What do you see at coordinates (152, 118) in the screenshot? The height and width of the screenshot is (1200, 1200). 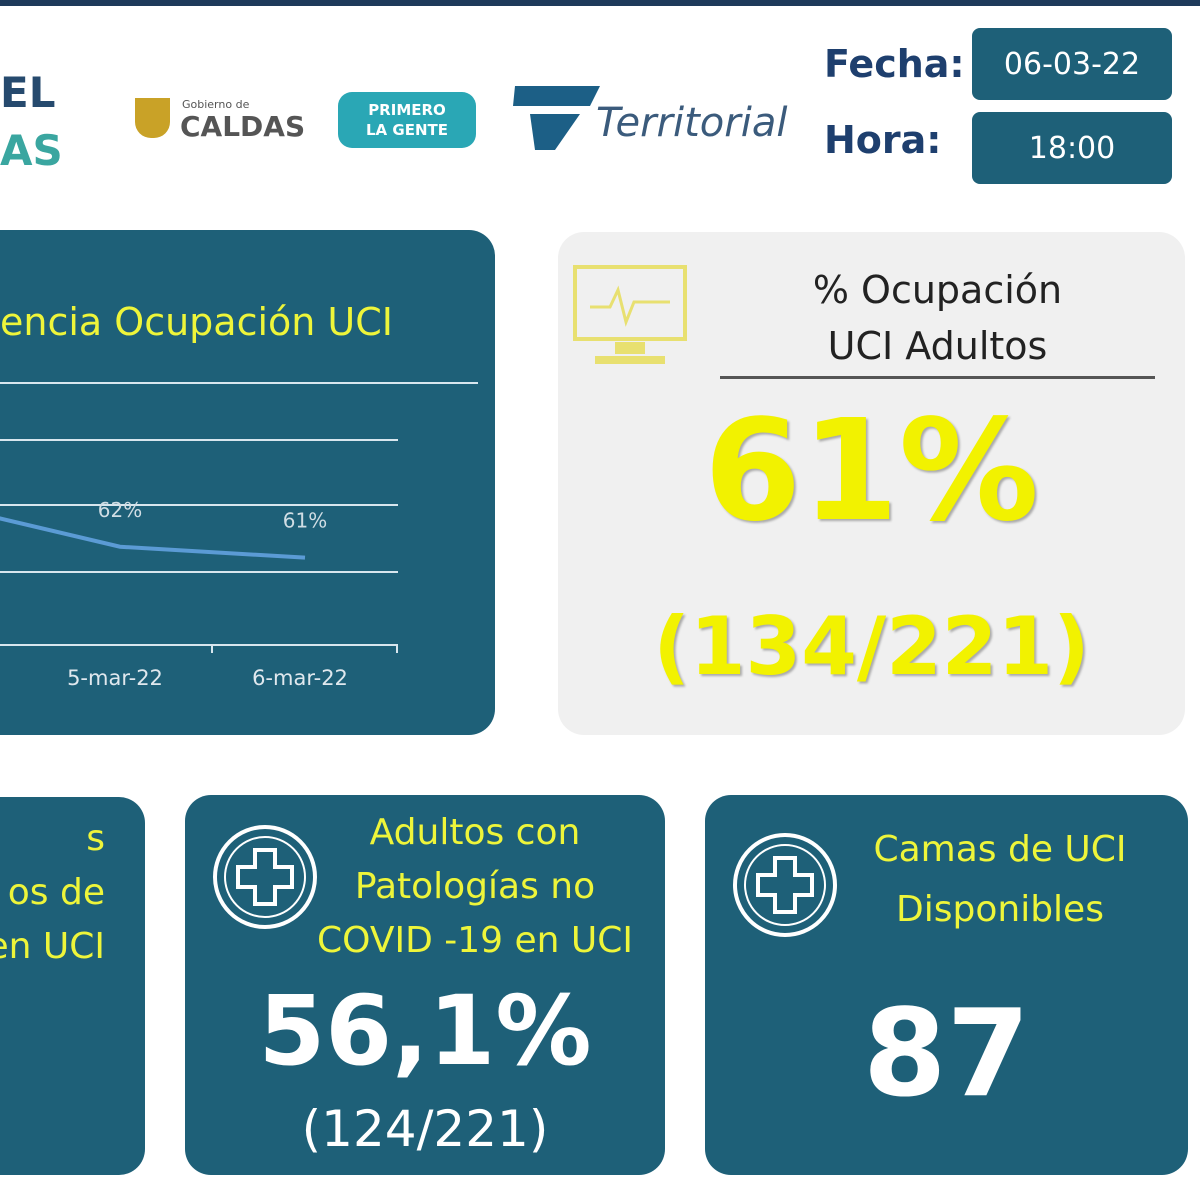 I see `shield-icon` at bounding box center [152, 118].